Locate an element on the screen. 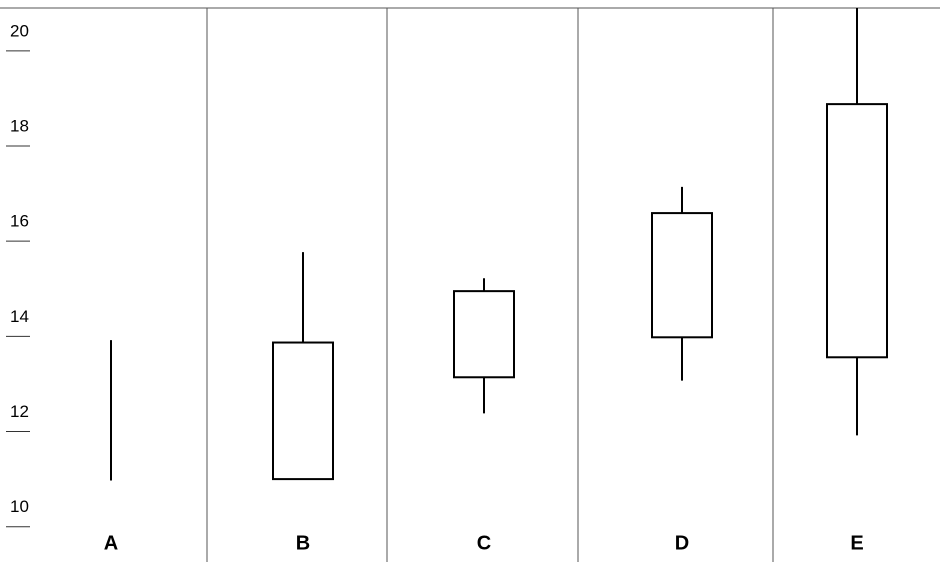  y-tick-label: 14 is located at coordinates (19, 316).